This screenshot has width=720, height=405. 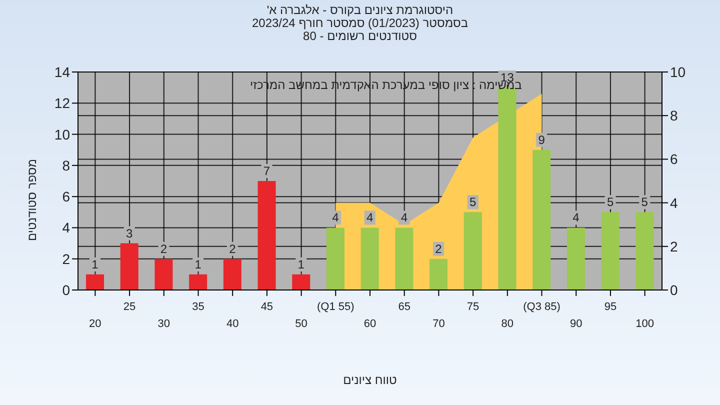 What do you see at coordinates (198, 307) in the screenshot?
I see `x-tick-label: 35` at bounding box center [198, 307].